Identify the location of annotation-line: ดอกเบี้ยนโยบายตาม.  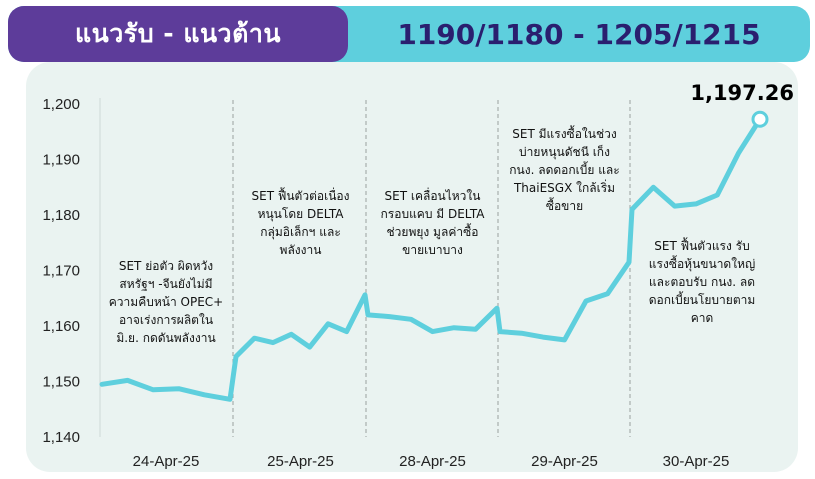
(702, 299).